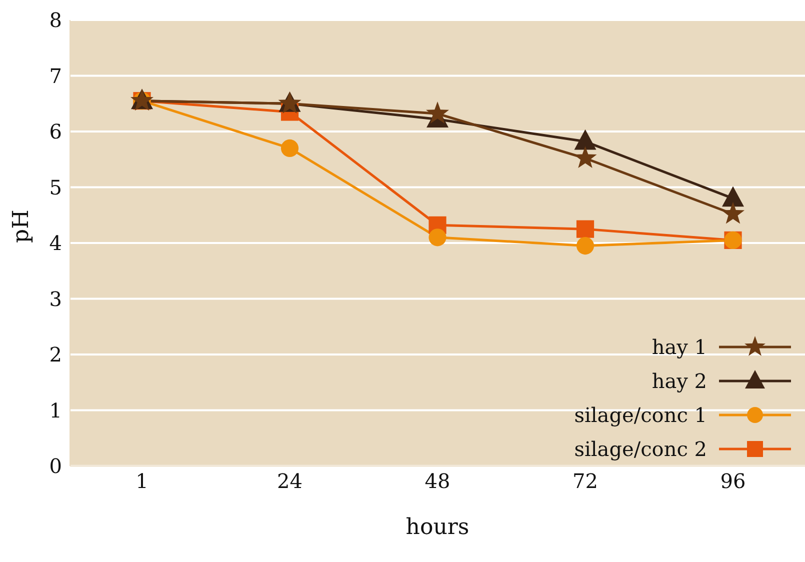 This screenshot has height=562, width=805. I want to click on x-tick-label: 48, so click(437, 481).